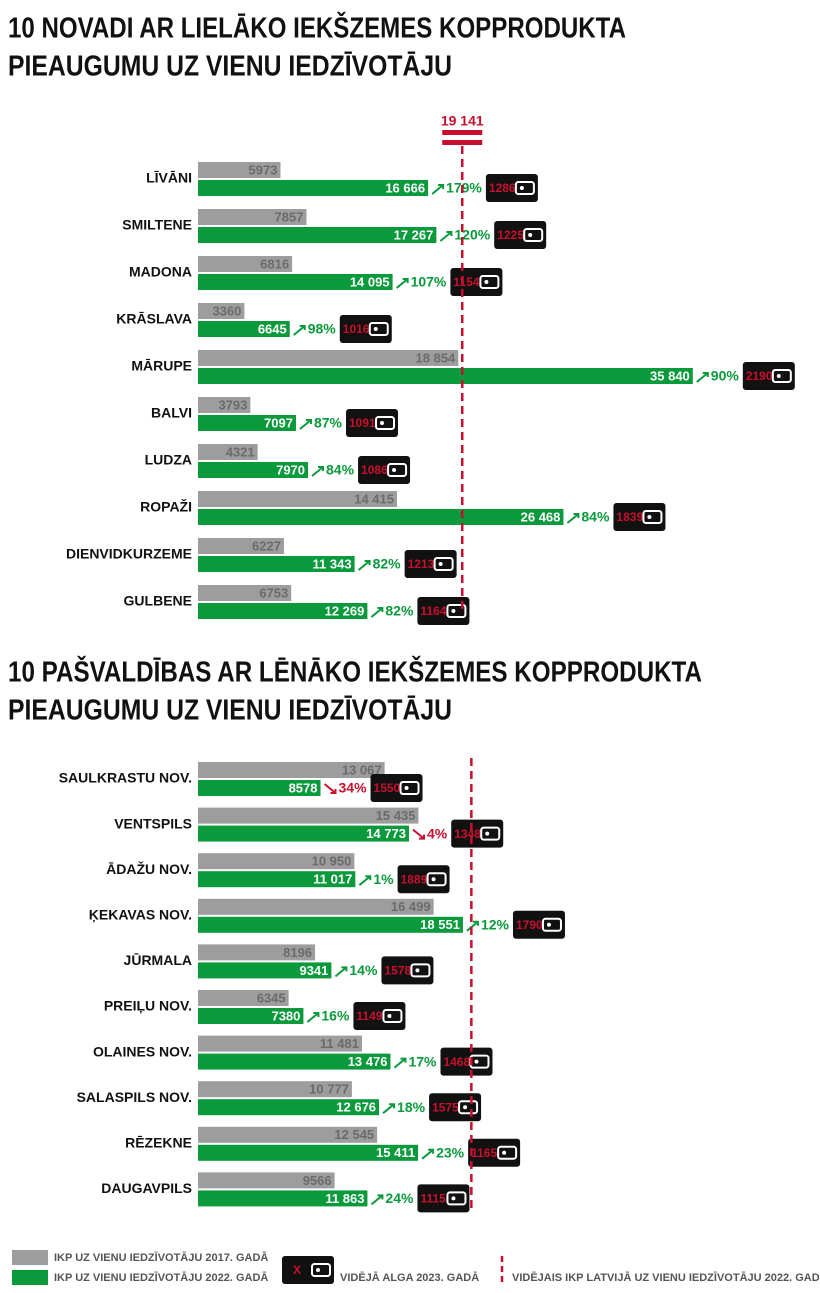  What do you see at coordinates (332, 861) in the screenshot?
I see `value-label: 10 950` at bounding box center [332, 861].